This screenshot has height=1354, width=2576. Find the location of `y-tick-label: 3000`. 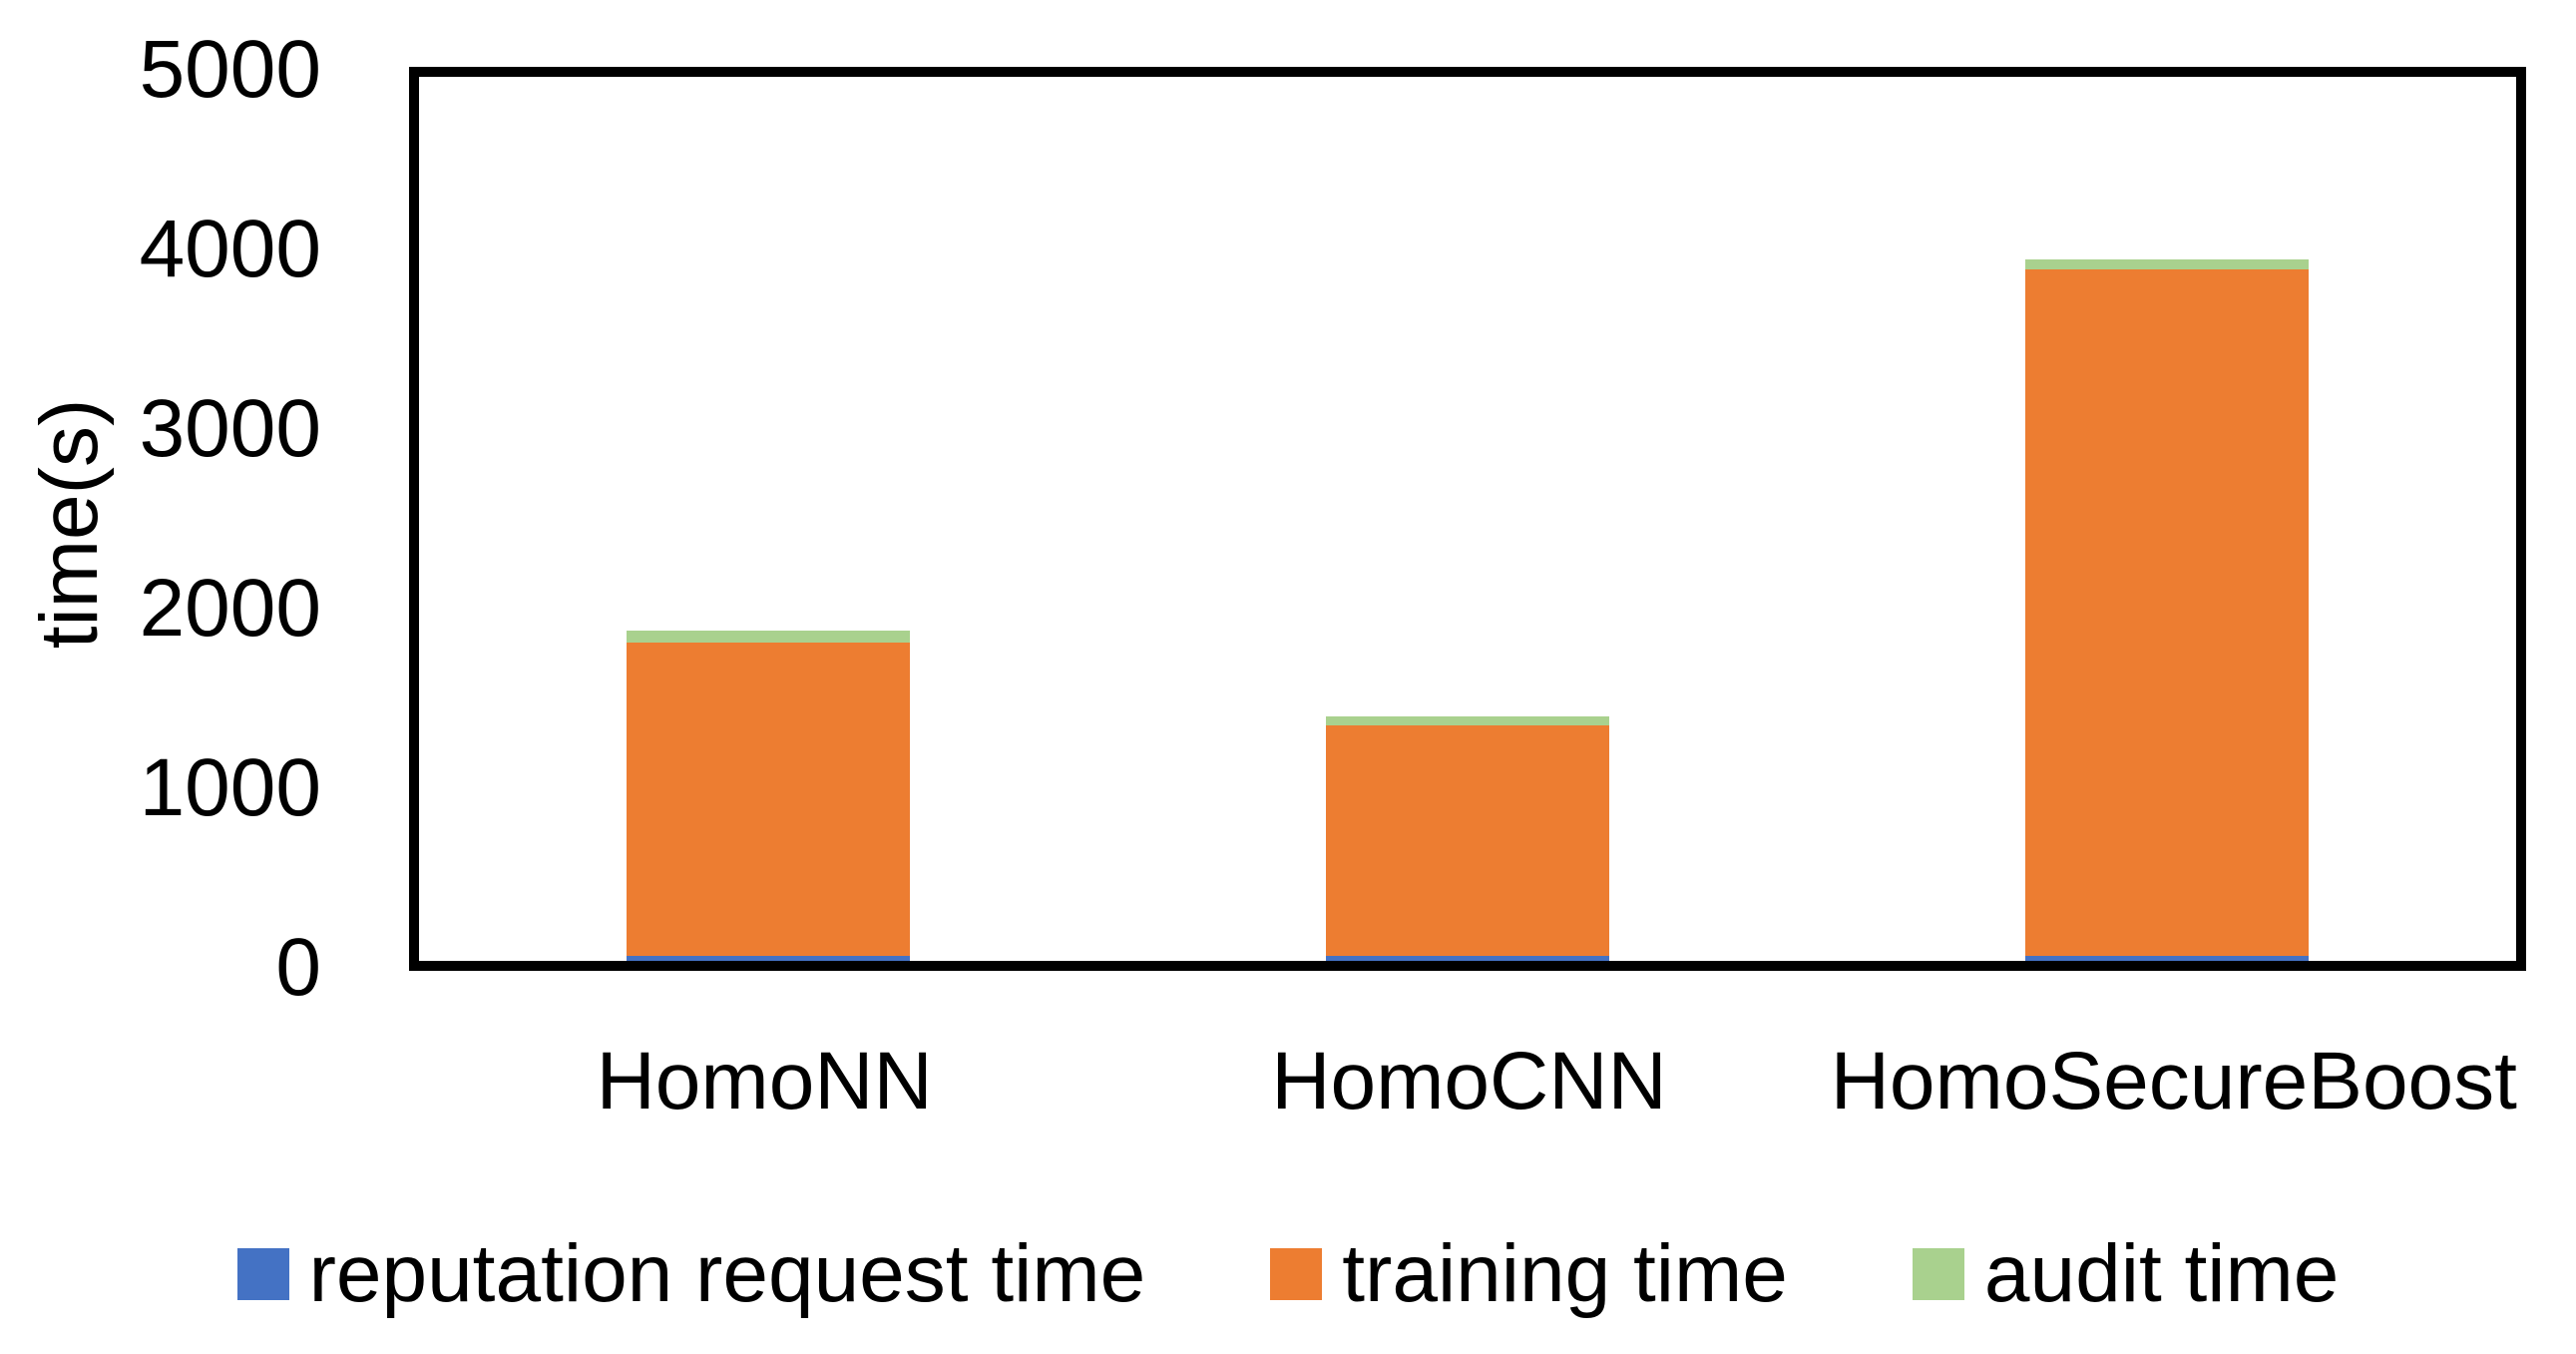

y-tick-label: 3000 is located at coordinates (230, 429).